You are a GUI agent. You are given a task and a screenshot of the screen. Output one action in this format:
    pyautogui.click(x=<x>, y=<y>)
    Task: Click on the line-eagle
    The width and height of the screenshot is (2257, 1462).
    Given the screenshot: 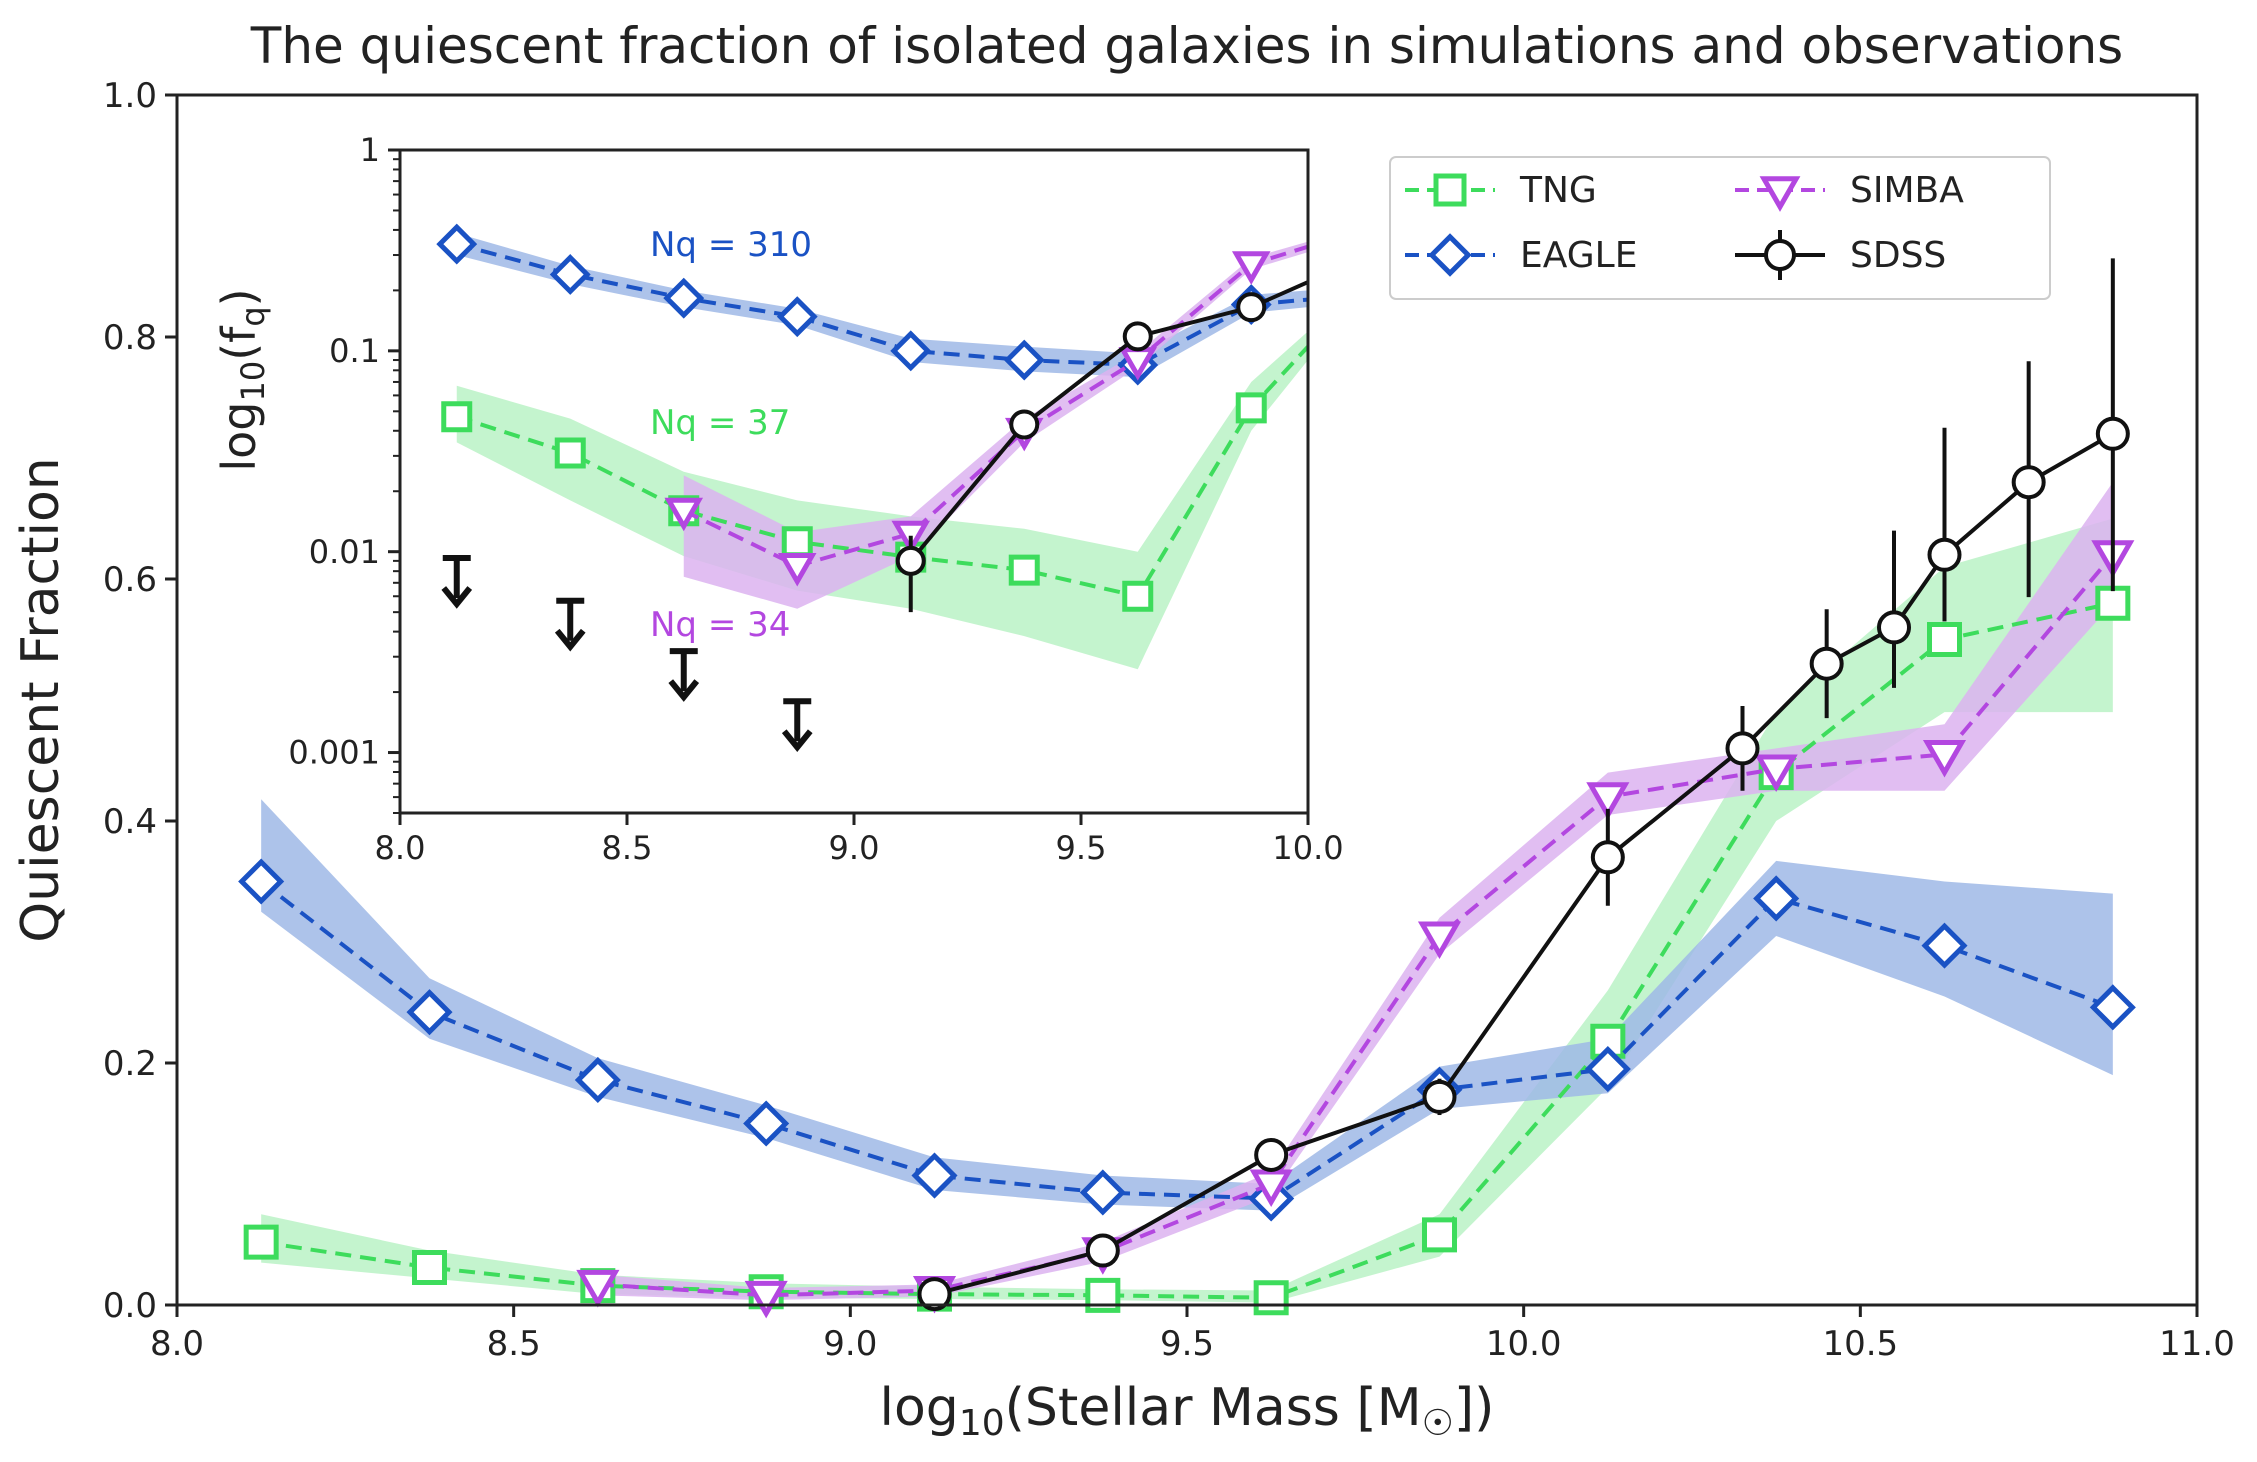 What is the action you would take?
    pyautogui.click(x=882, y=305)
    